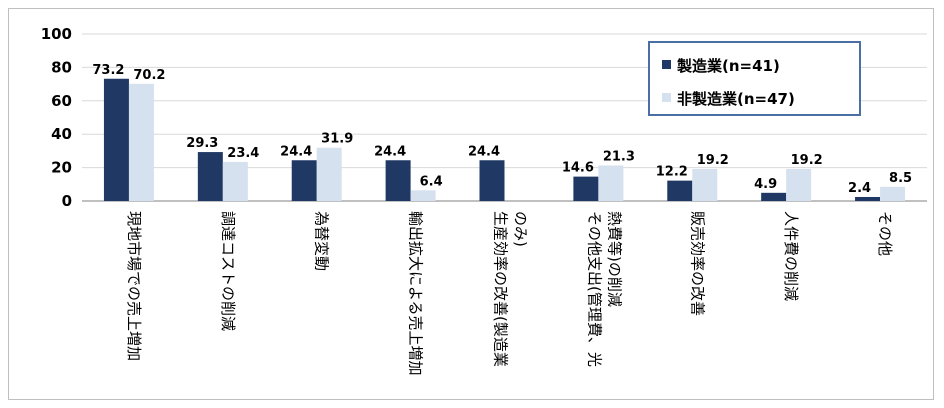 The height and width of the screenshot is (408, 944). I want to click on x-category-label: 輸出拡大による売上増加, so click(416, 293).